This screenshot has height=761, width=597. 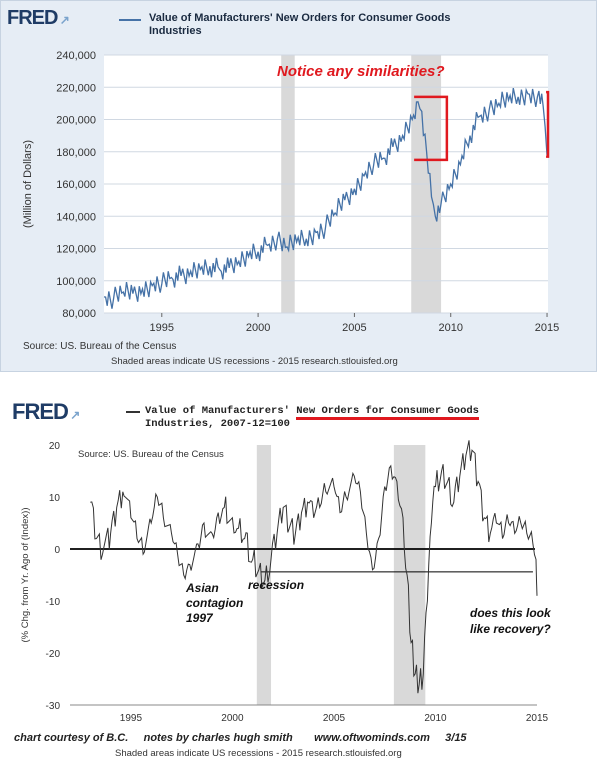 I want to click on y-tick-label: 10, so click(x=55, y=498).